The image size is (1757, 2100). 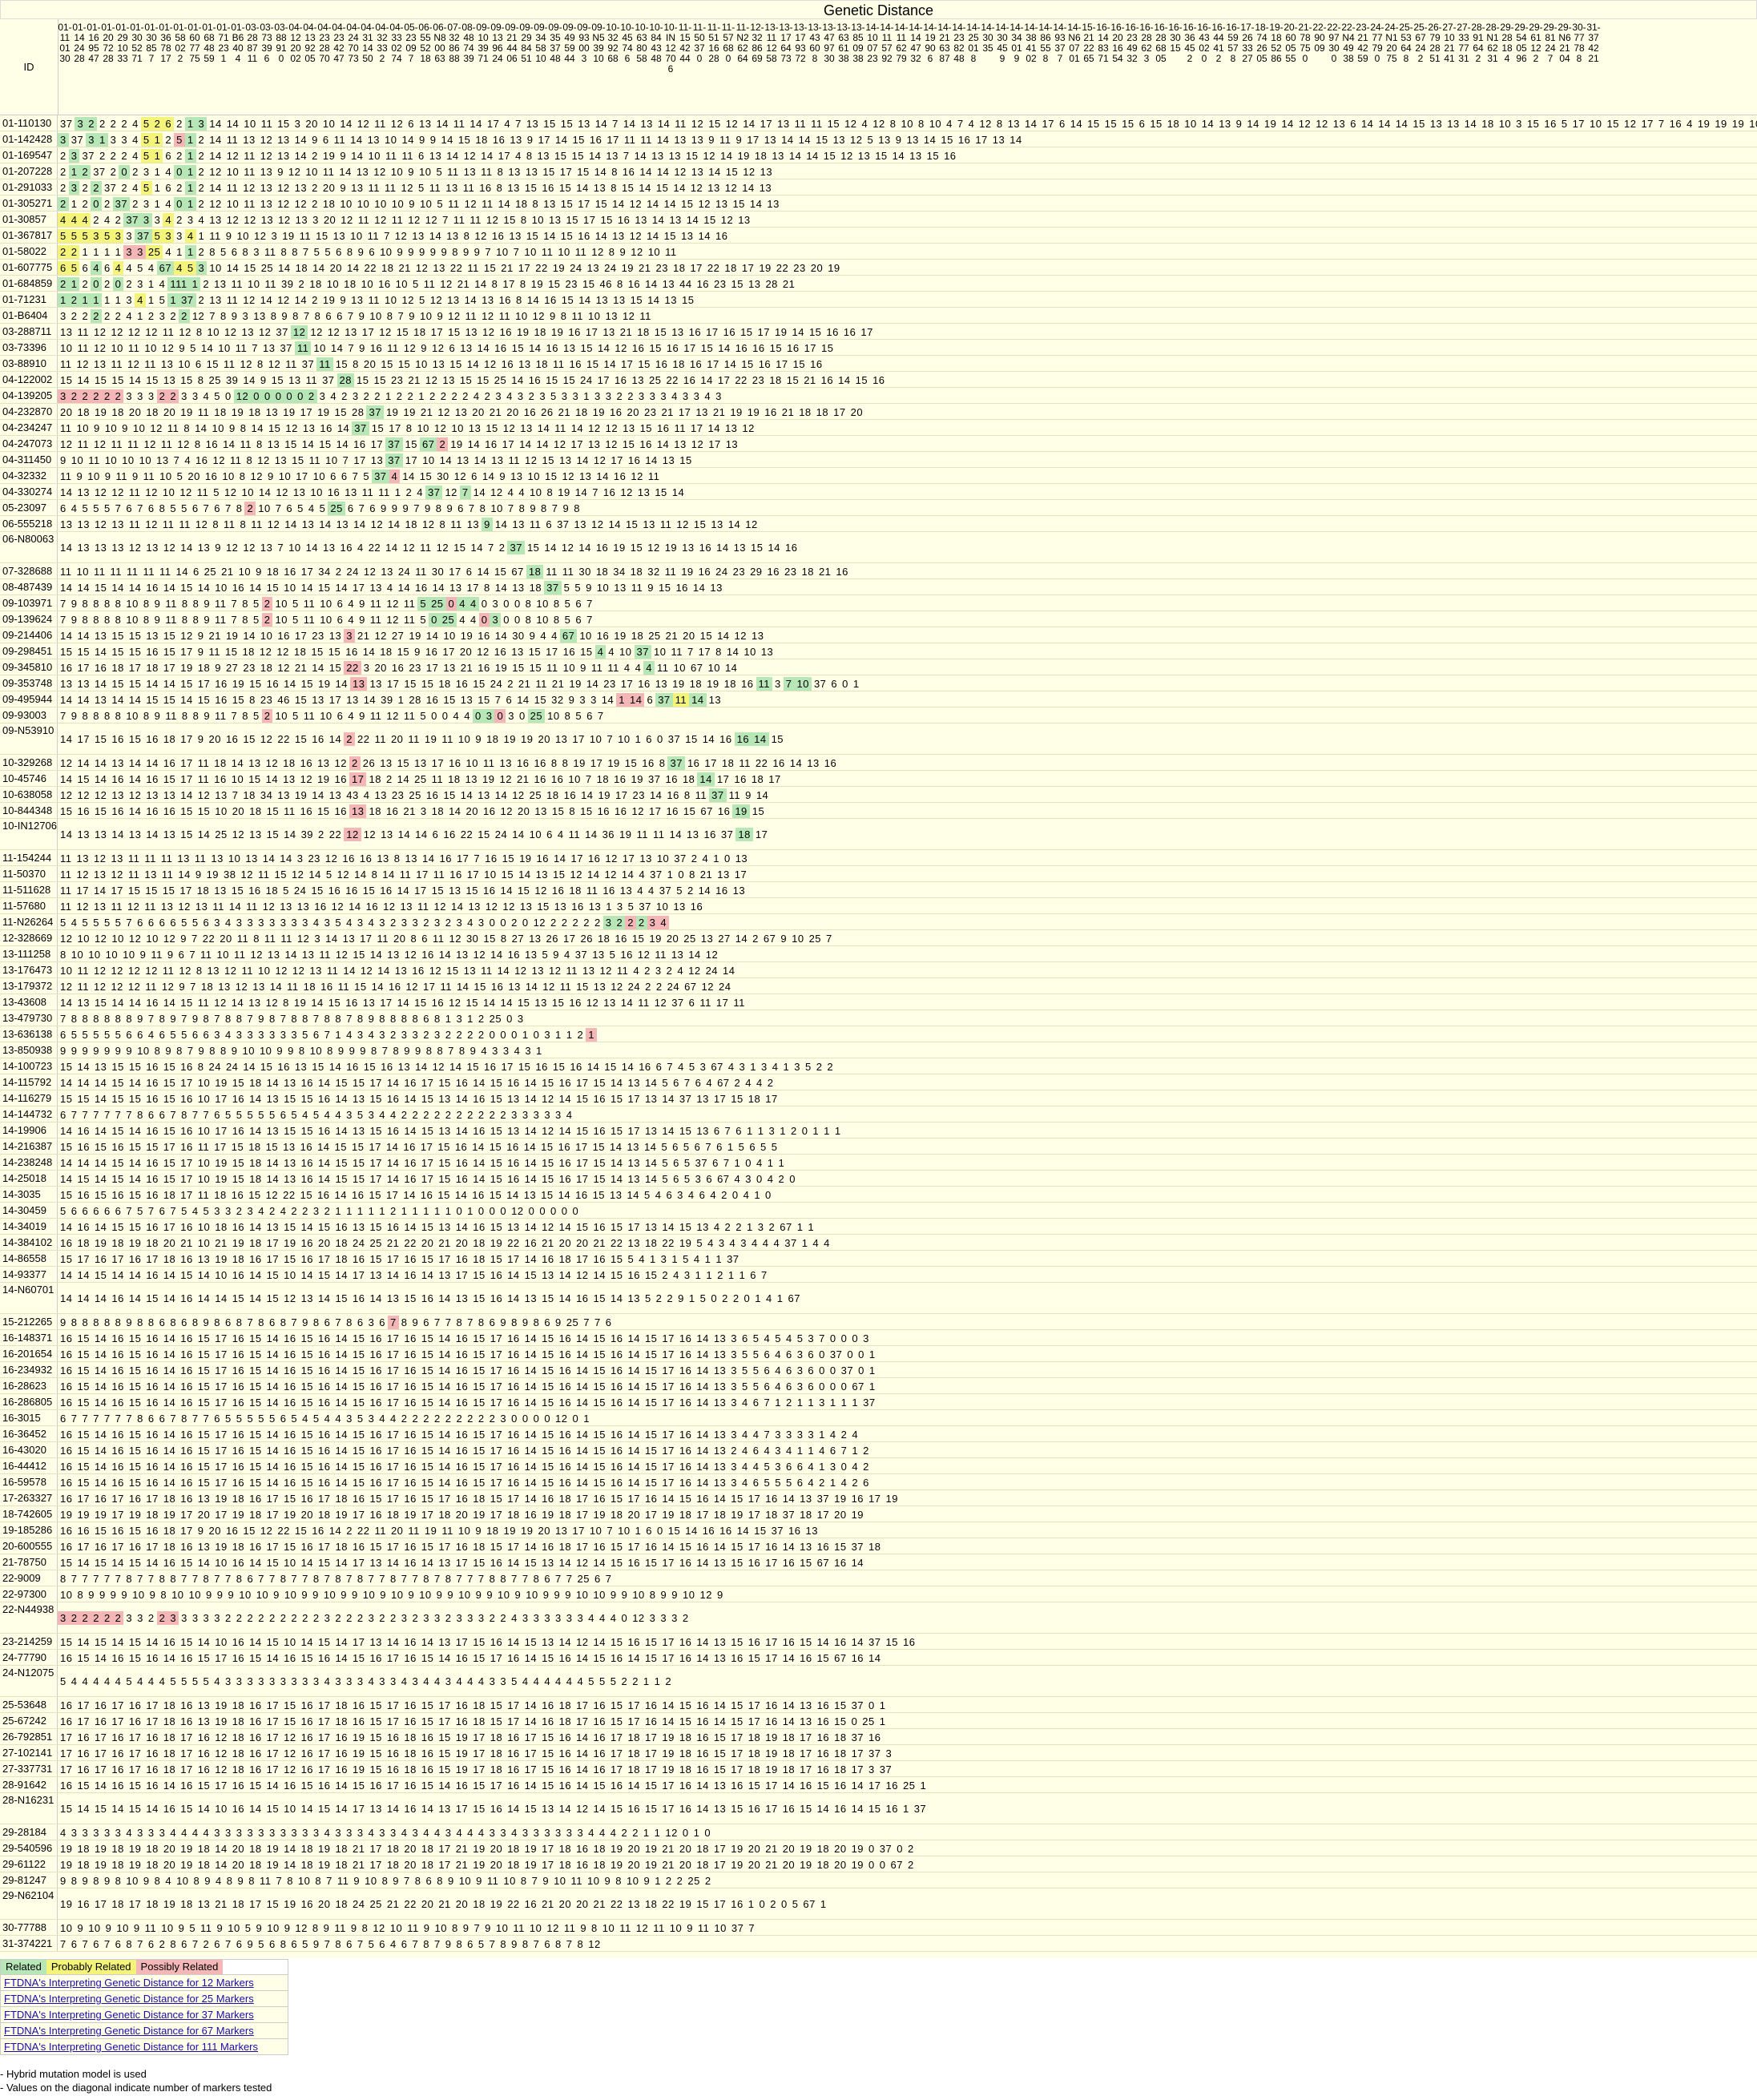 I want to click on distance-cell: 20, so click(x=633, y=413).